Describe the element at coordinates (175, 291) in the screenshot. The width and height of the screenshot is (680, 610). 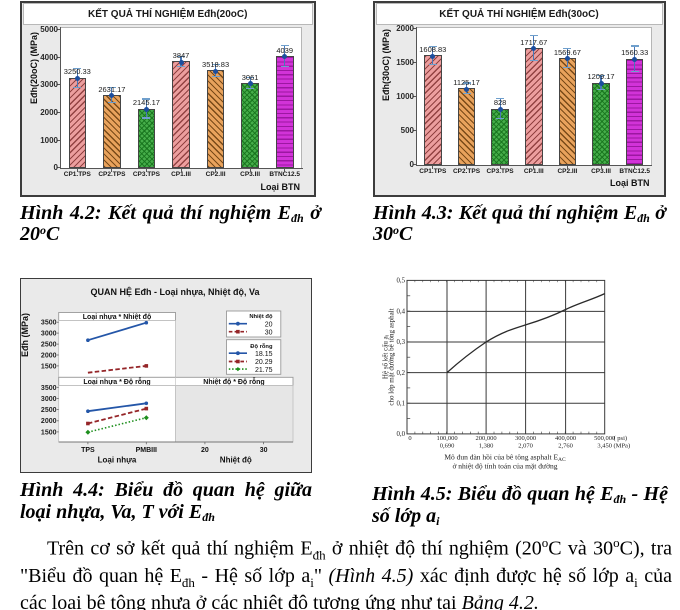
I see `svg-text:QUAN HỆ Eđh - Loại nhựa, Nhiệt: QUAN HỆ Eđh - Loại nhựa, Nhiệt độ, Va` at that location.